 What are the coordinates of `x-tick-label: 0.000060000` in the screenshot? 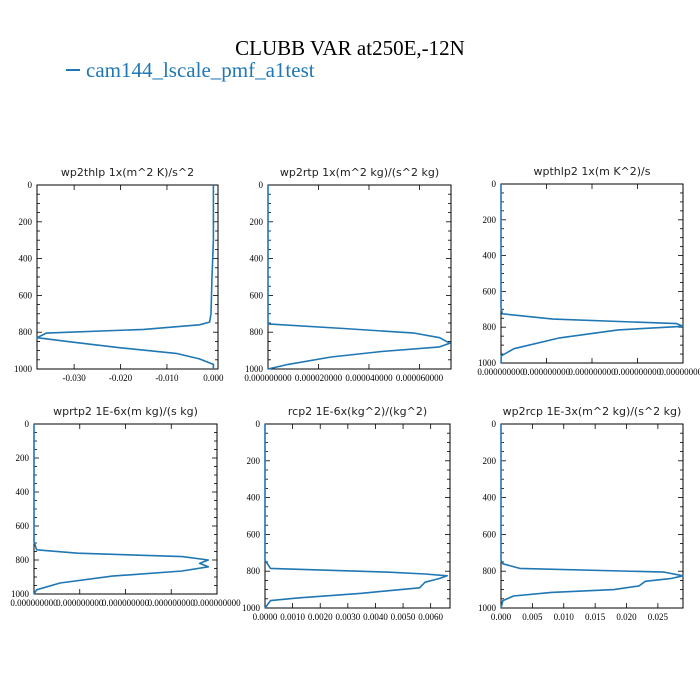 It's located at (420, 378).